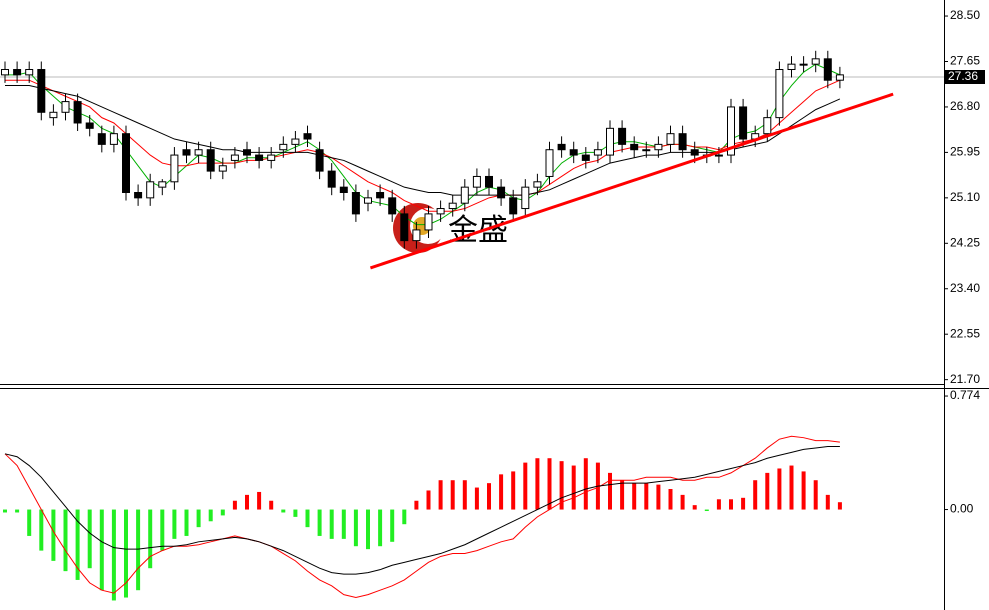  What do you see at coordinates (965, 61) in the screenshot?
I see `y-tick-label: 27.65` at bounding box center [965, 61].